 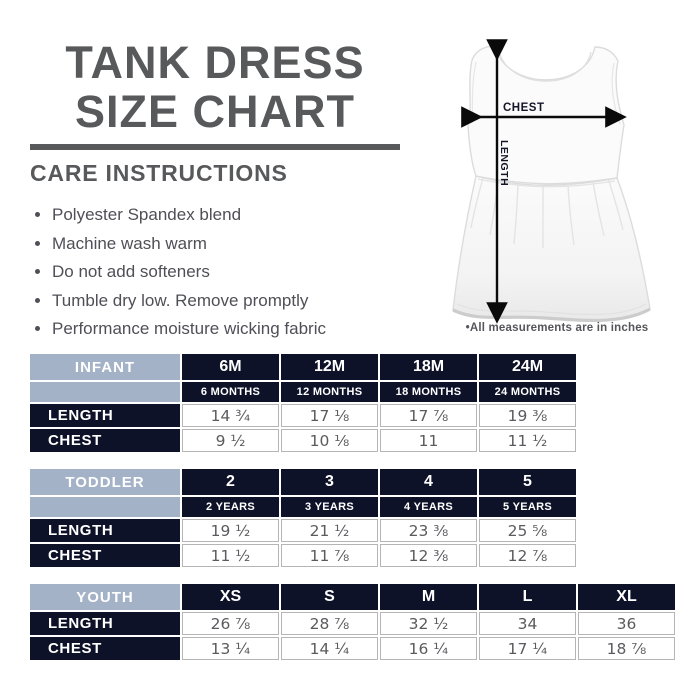 I want to click on group-label: YOUTH, so click(x=105, y=597).